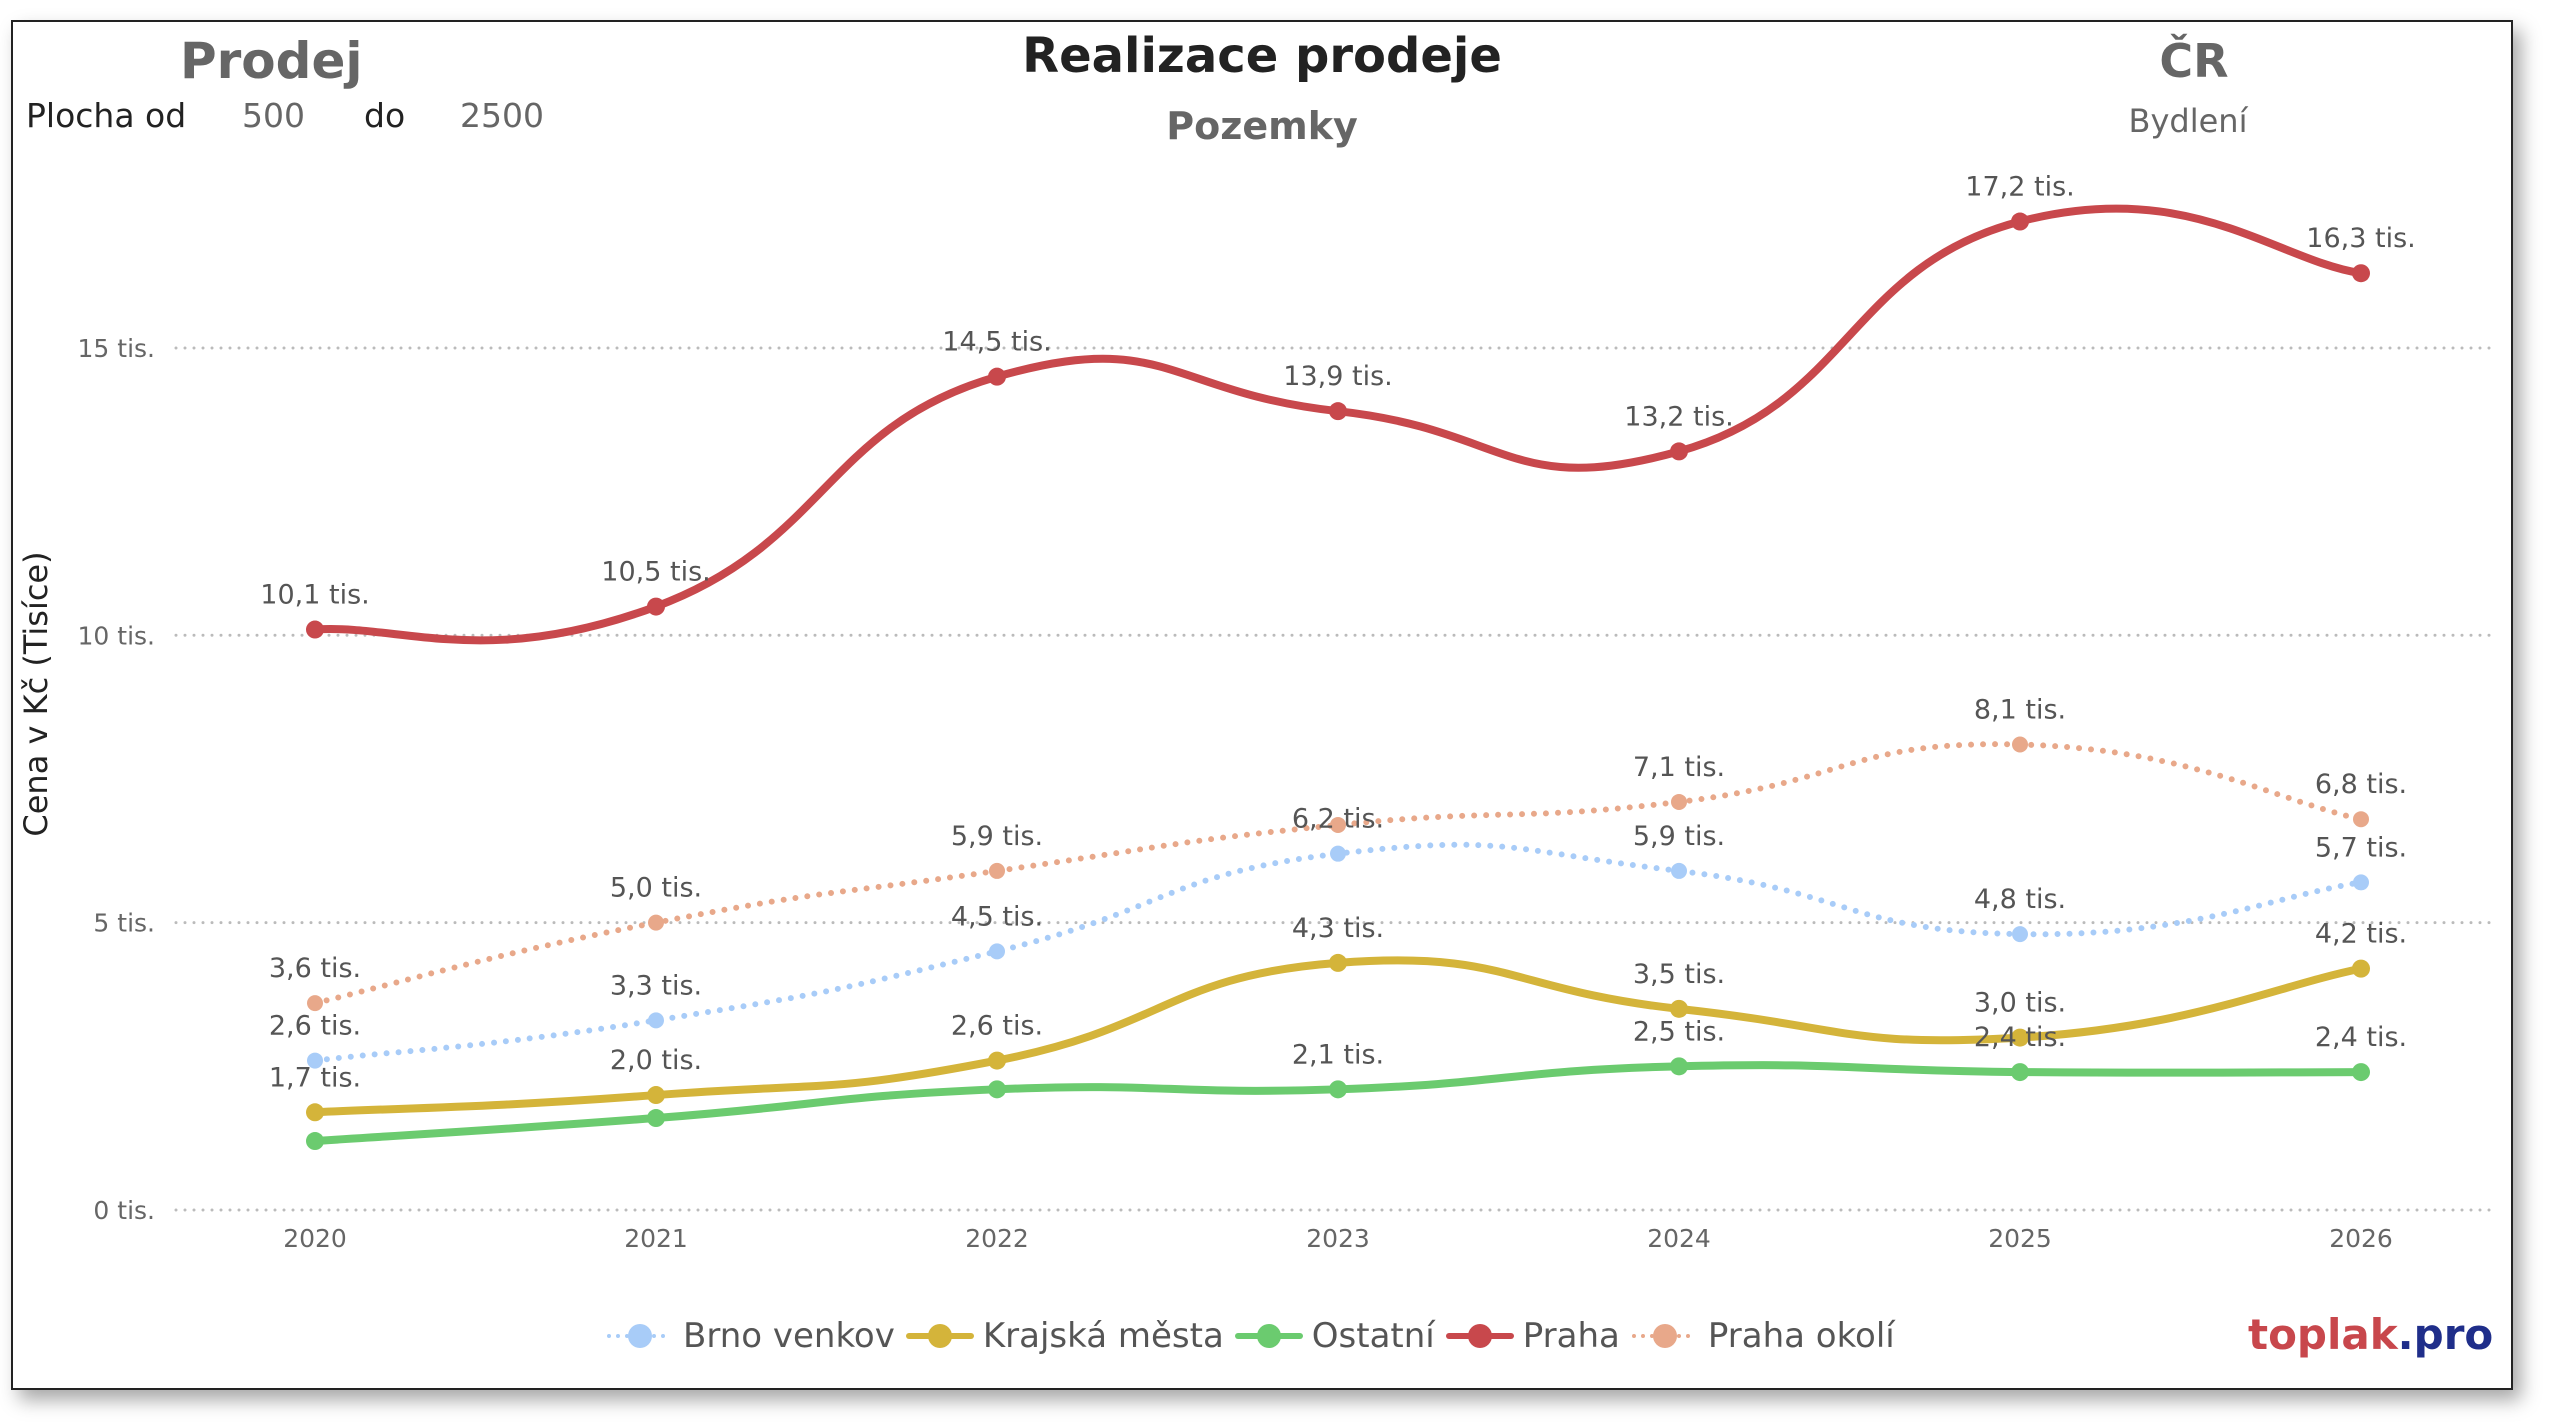 Image resolution: width=2560 pixels, height=1426 pixels. I want to click on legend-item-praha: Praha, so click(1532, 1336).